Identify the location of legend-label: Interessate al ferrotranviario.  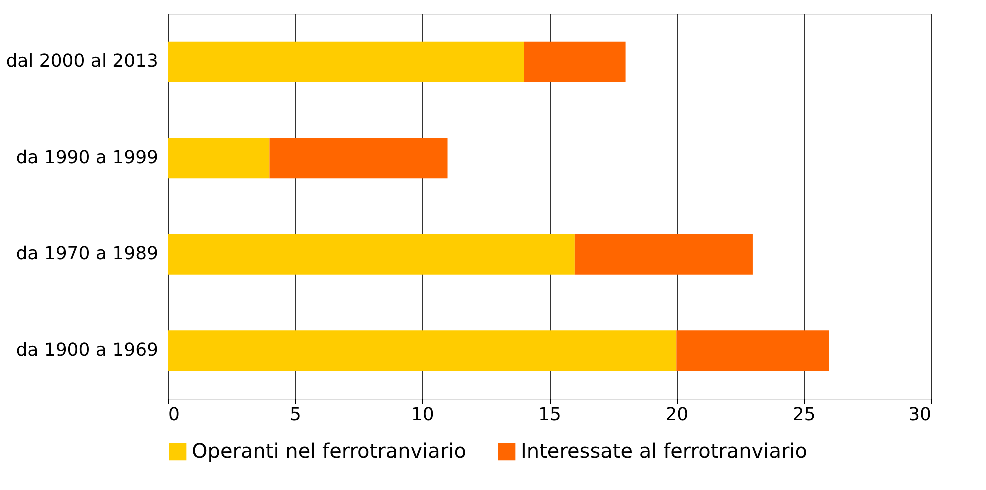
(664, 451).